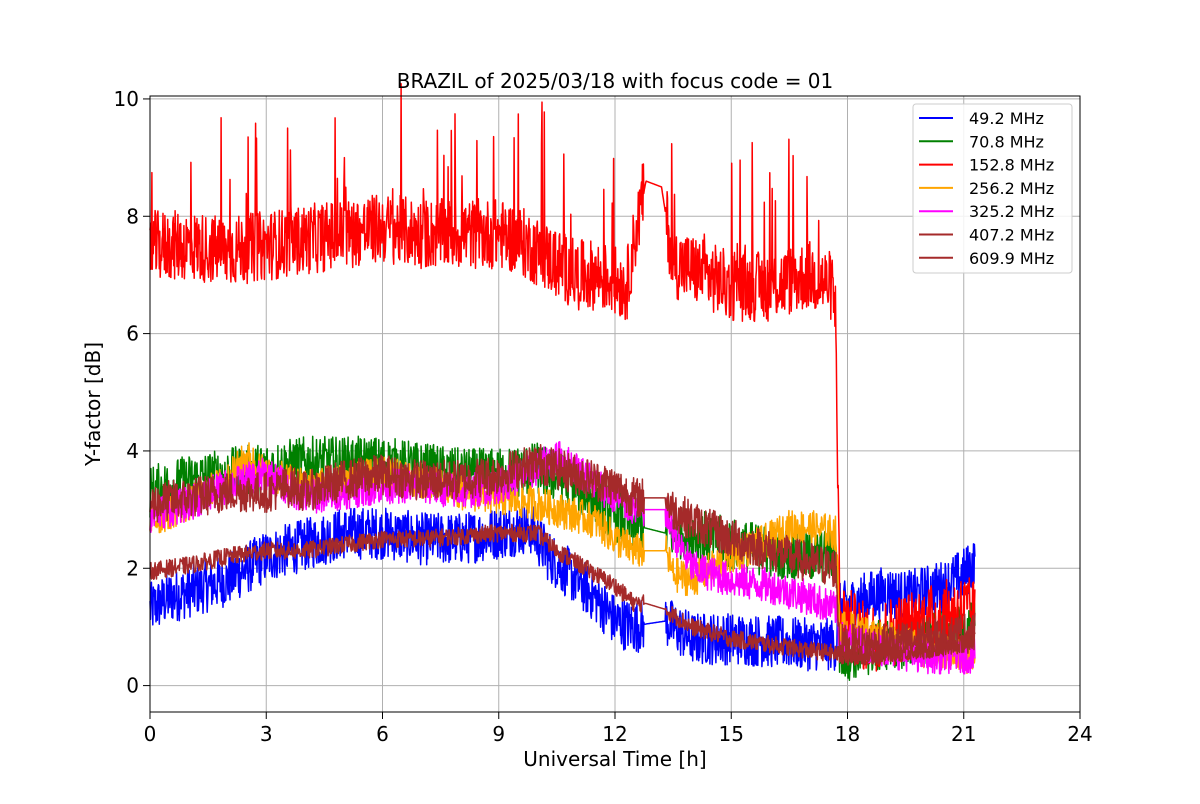 The width and height of the screenshot is (1200, 804). What do you see at coordinates (150, 734) in the screenshot?
I see `x-tick-label: 0` at bounding box center [150, 734].